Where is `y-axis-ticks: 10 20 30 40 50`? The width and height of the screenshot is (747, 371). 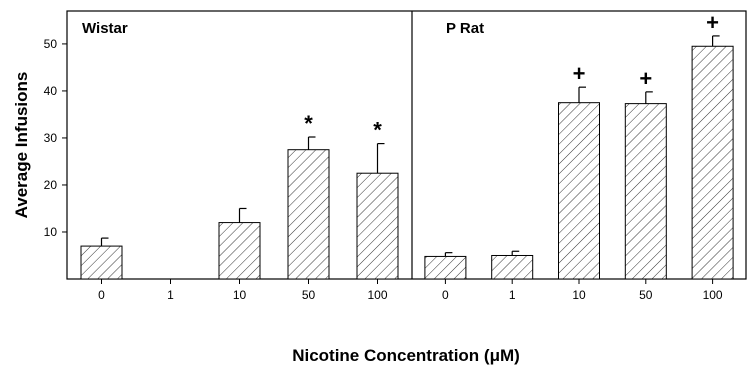
y-axis-ticks: 10 20 30 40 50 is located at coordinates (55, 138).